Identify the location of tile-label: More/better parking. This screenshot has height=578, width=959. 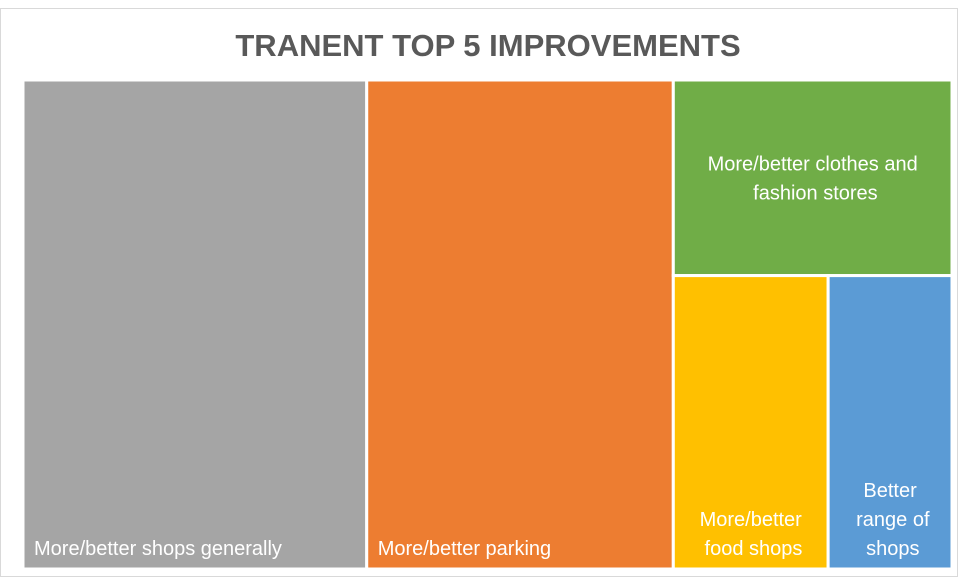
(464, 549).